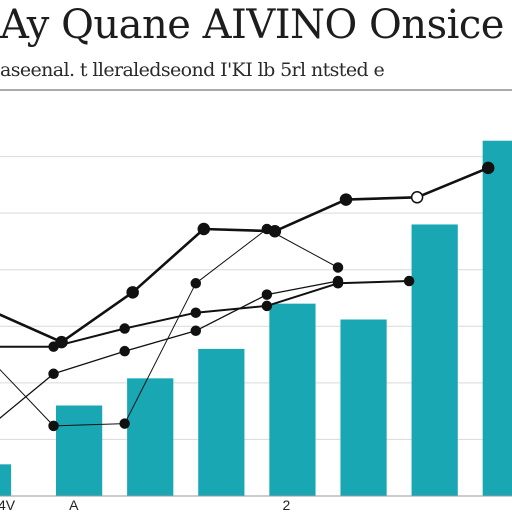  I want to click on bar-c4, so click(221, 422).